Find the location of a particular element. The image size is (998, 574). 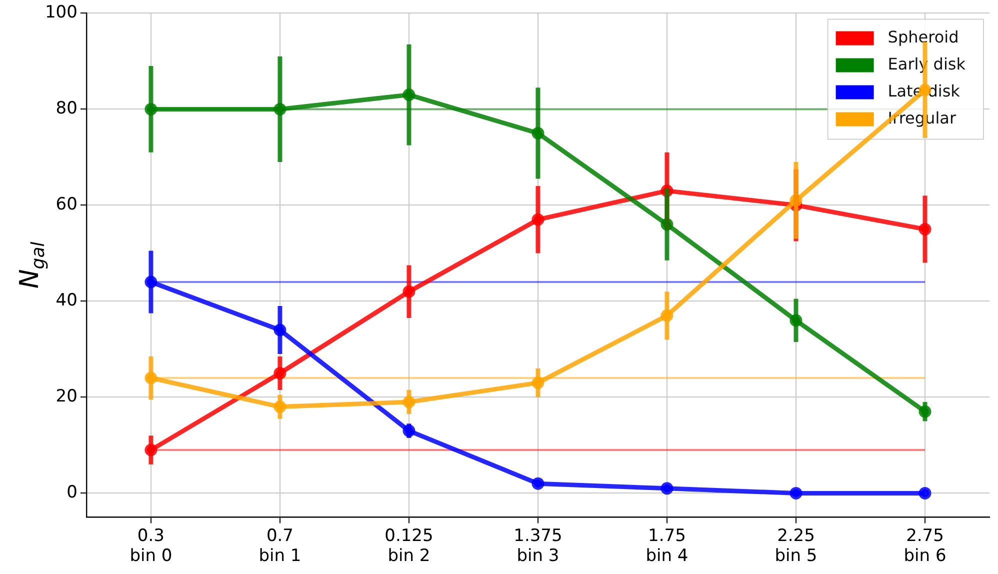

x-tick-label: 1.75 bin 4 is located at coordinates (667, 546).